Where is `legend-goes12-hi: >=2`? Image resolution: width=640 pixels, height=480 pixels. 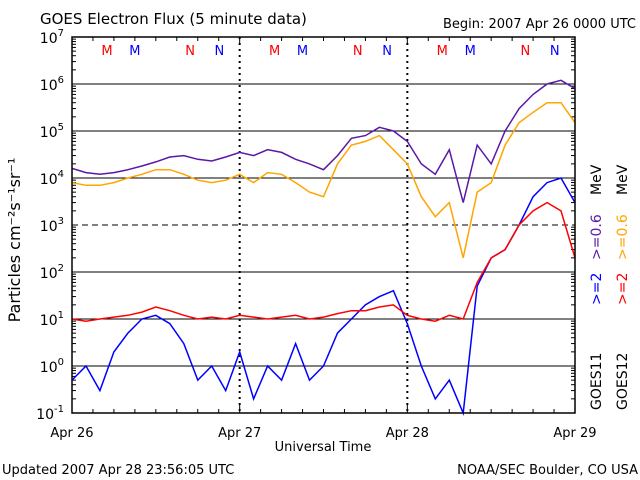 legend-goes12-hi: >=2 is located at coordinates (623, 289).